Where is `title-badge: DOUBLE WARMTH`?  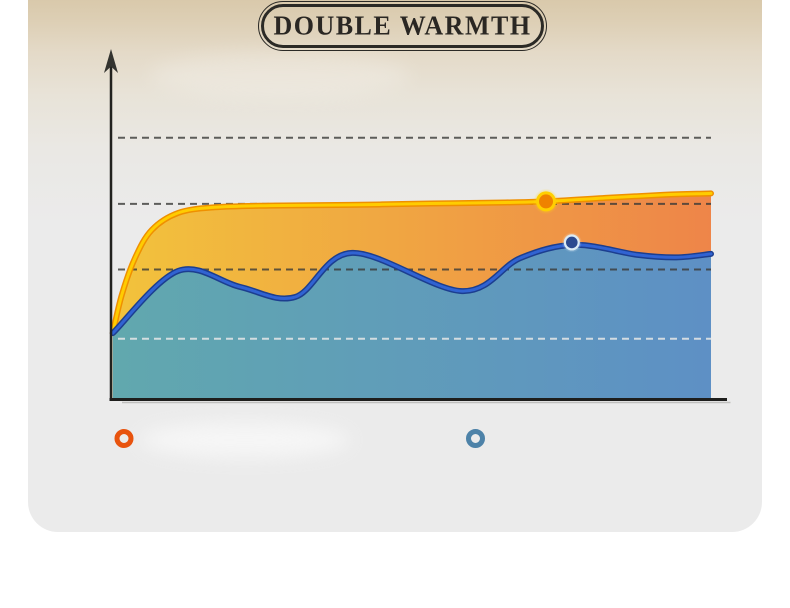 title-badge: DOUBLE WARMTH is located at coordinates (402, 26).